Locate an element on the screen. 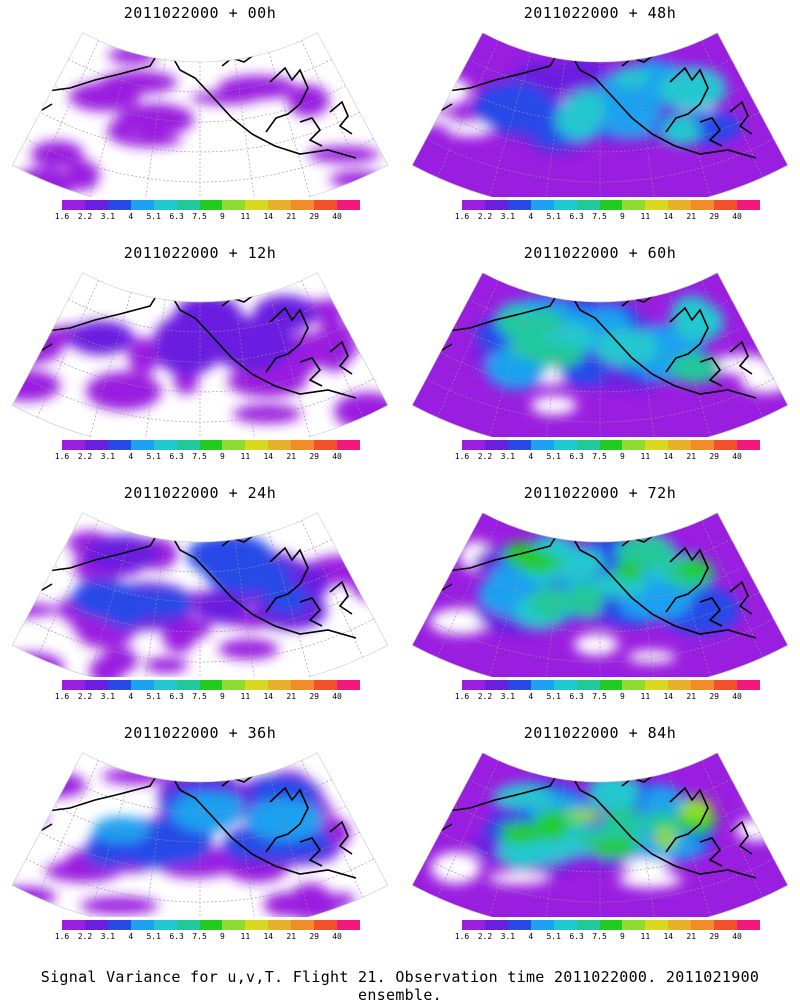  panel-title: 2011022000 + 84h is located at coordinates (600, 733).